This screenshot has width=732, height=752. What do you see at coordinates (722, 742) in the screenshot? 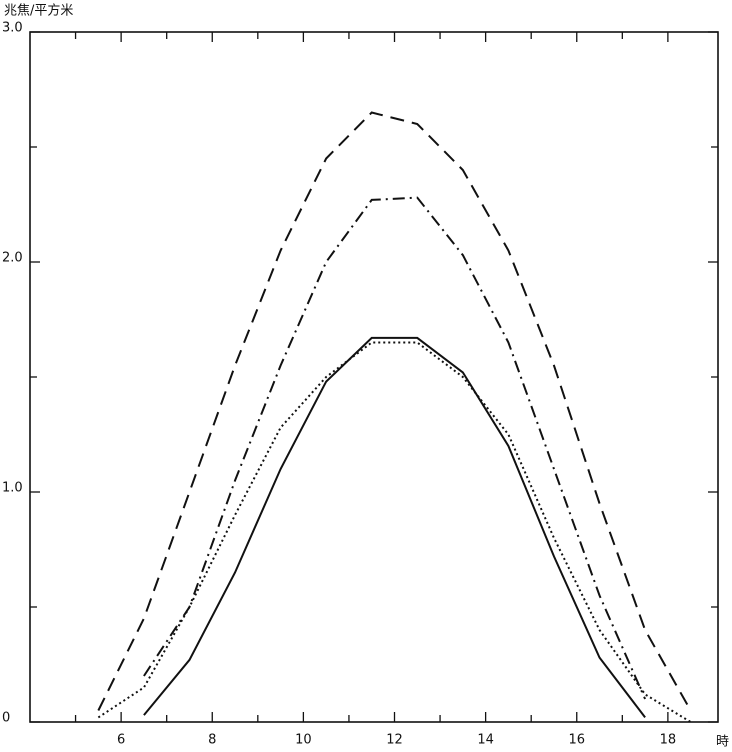
I see `x-axis-label: 時` at bounding box center [722, 742].